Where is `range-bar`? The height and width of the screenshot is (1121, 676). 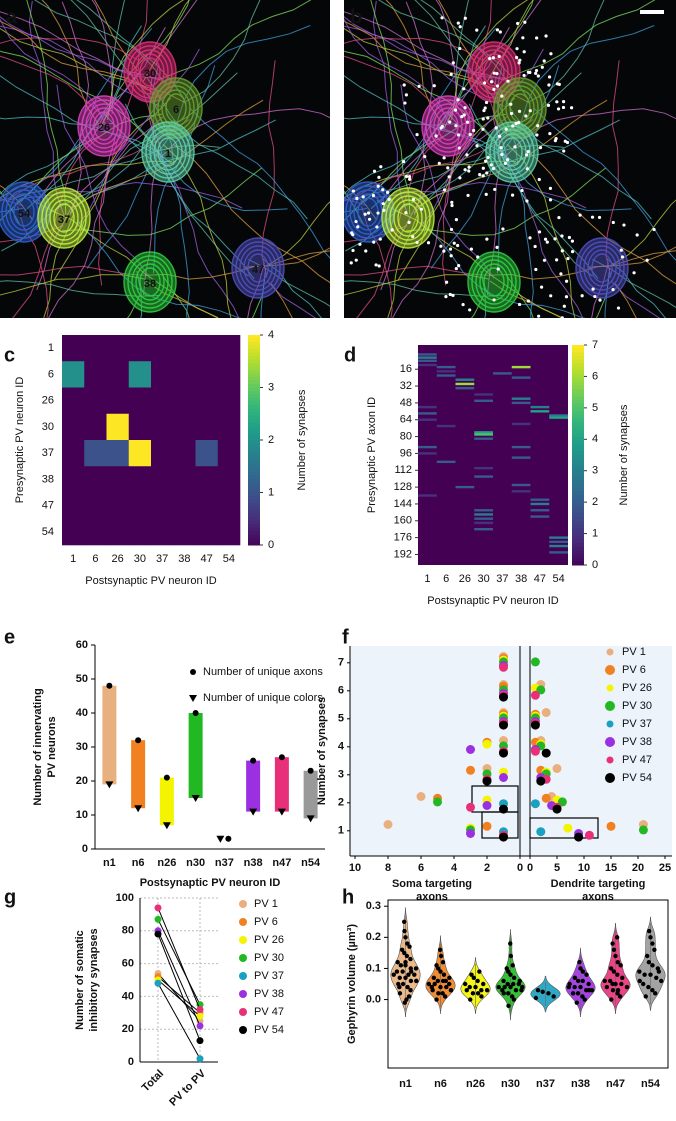
range-bar is located at coordinates (166, 801).